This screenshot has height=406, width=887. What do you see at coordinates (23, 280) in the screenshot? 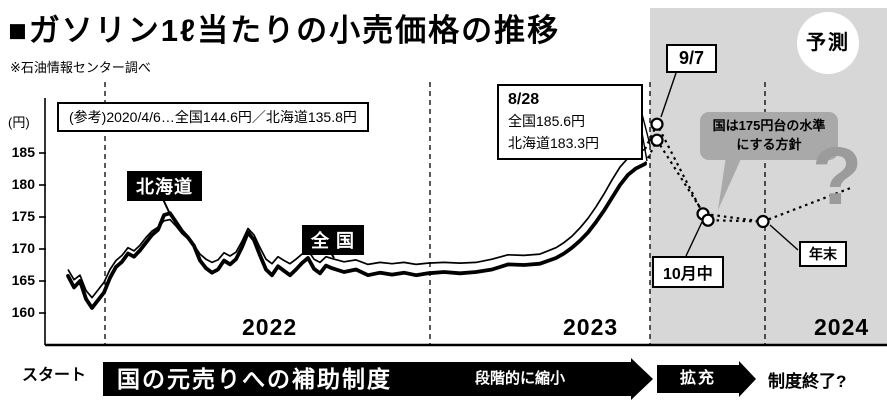
I see `y-axis-tick-label: 165` at bounding box center [23, 280].